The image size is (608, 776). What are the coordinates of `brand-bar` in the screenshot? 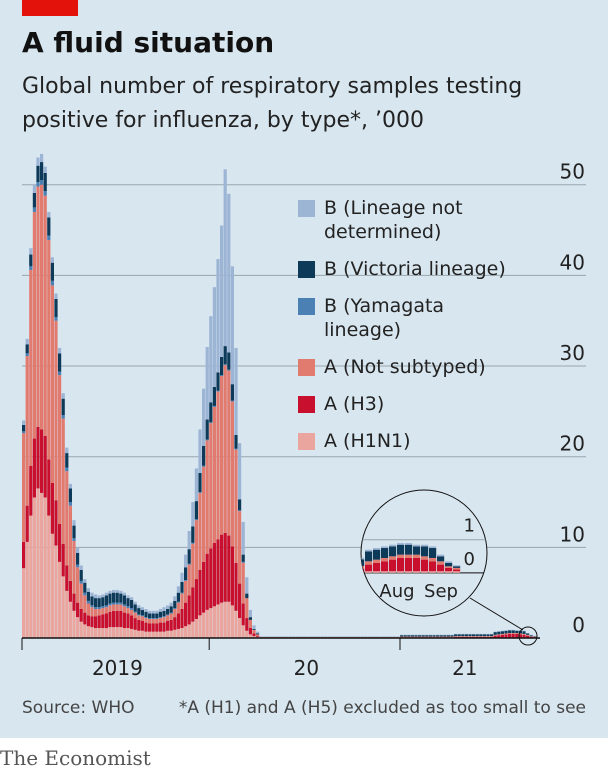 It's located at (50, 8).